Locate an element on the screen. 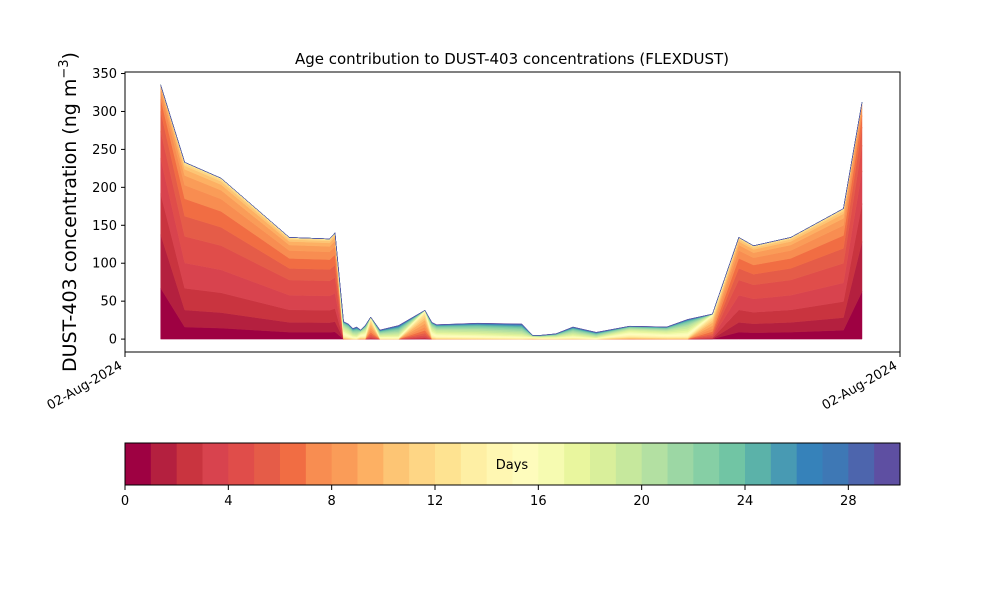  y-axis-label: DUST-403 concentration (ng m−3) is located at coordinates (69, 212).